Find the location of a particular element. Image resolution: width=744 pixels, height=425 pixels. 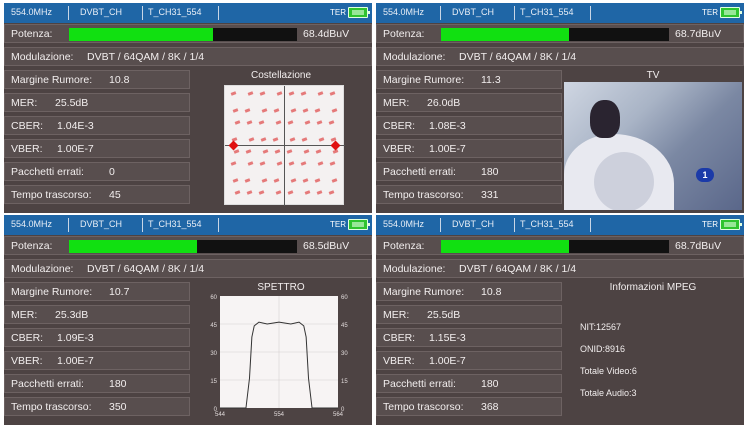

metric-value: 45 is located at coordinates (115, 195).